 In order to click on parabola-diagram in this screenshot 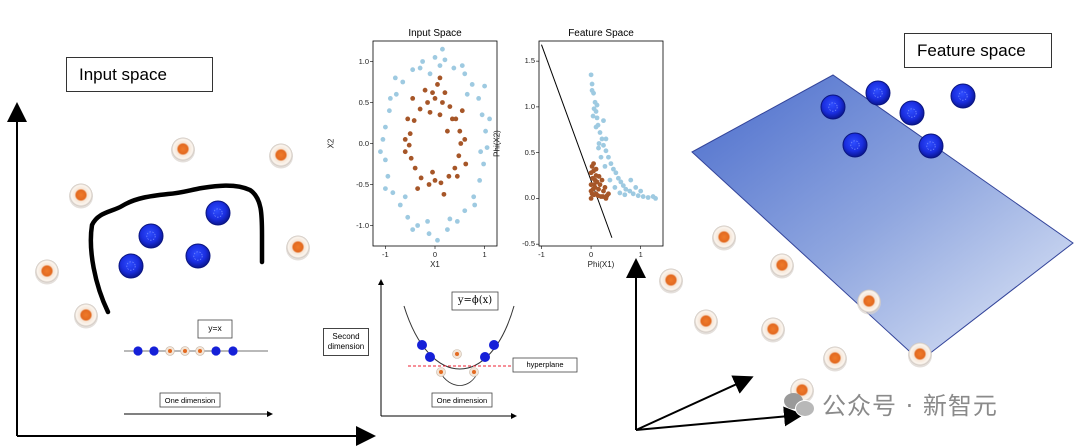, I will do `click(478, 349)`.